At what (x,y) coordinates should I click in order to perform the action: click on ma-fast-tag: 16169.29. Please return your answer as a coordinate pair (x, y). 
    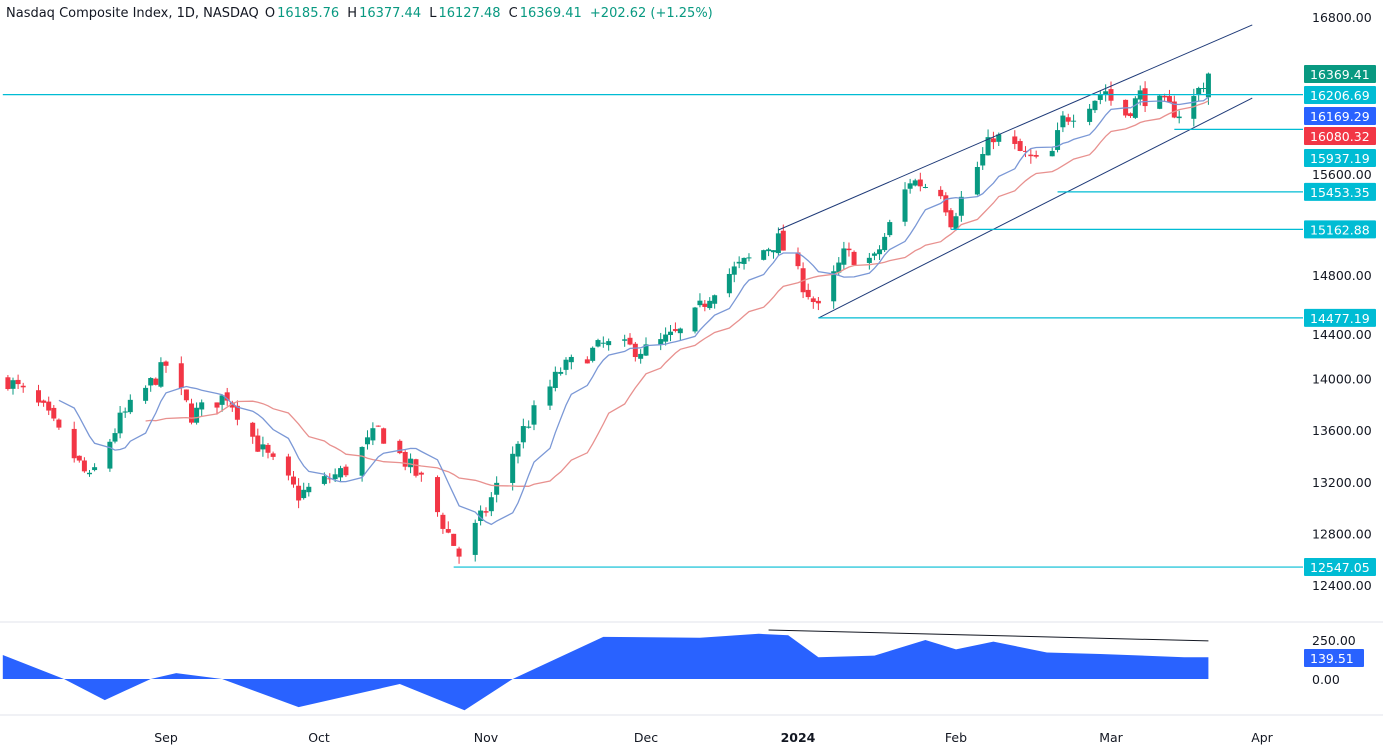
    Looking at the image, I should click on (1340, 116).